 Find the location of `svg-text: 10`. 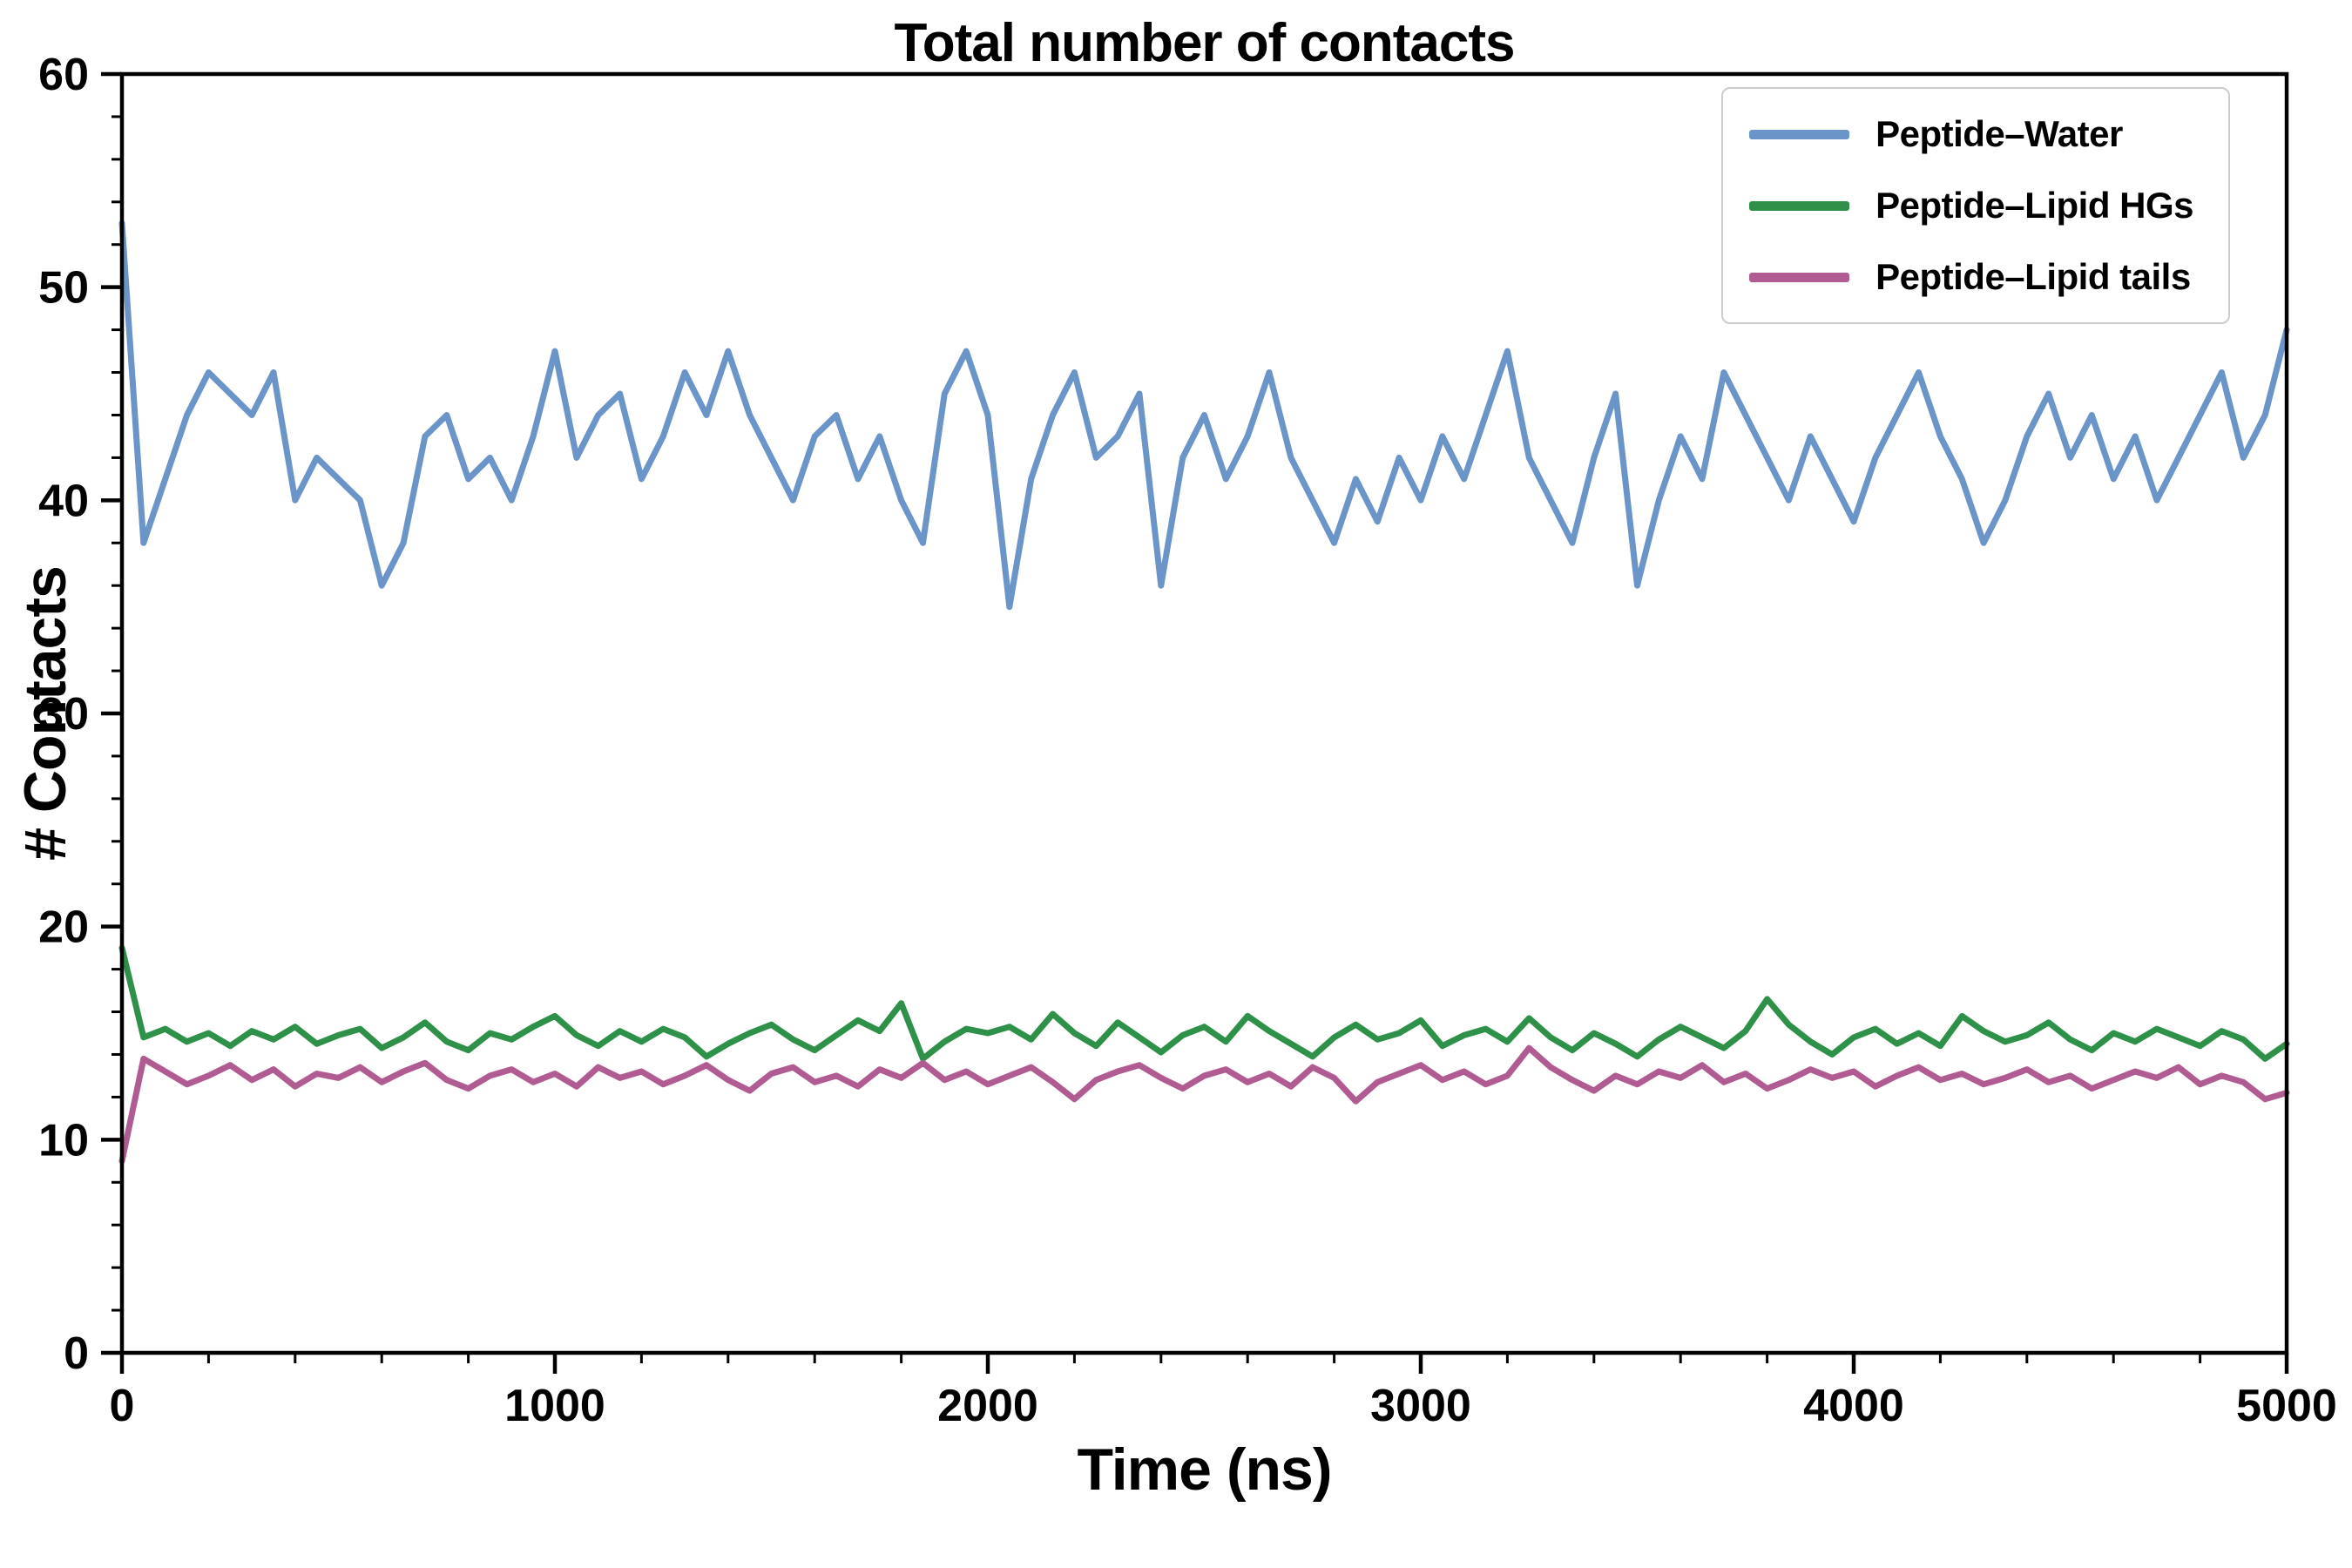

svg-text: 10 is located at coordinates (64, 1140).